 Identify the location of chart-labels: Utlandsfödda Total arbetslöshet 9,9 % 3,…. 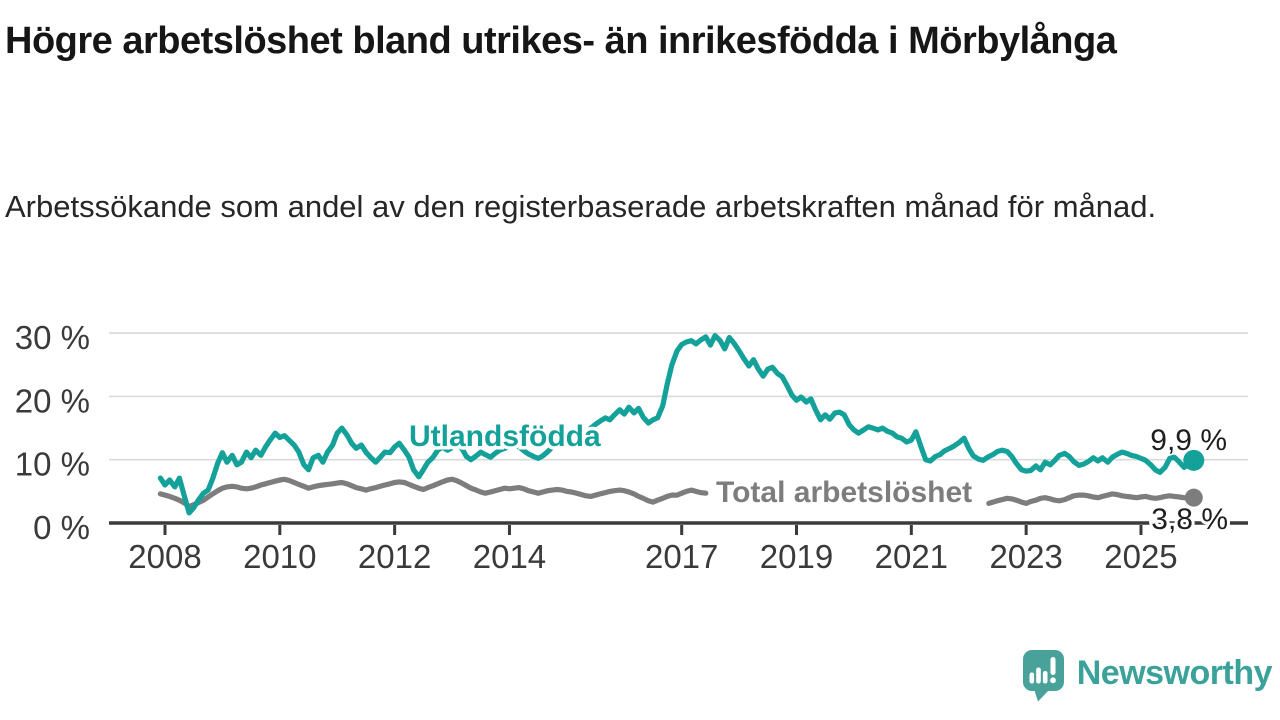
(819, 478).